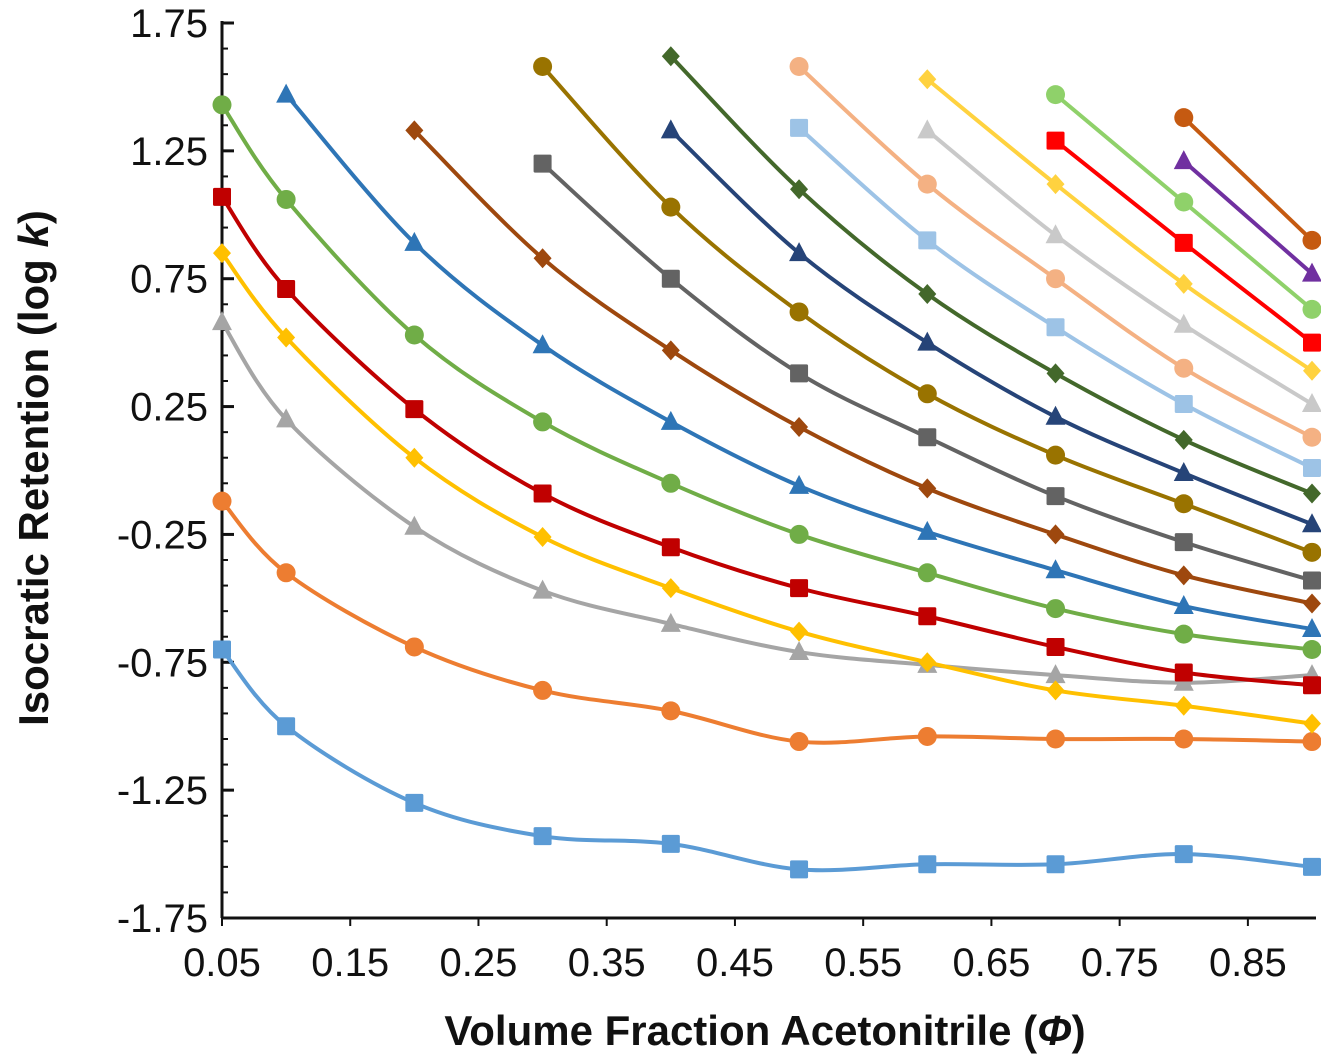 This screenshot has width=1321, height=1059. What do you see at coordinates (607, 963) in the screenshot?
I see `x-tick-label: 0.35` at bounding box center [607, 963].